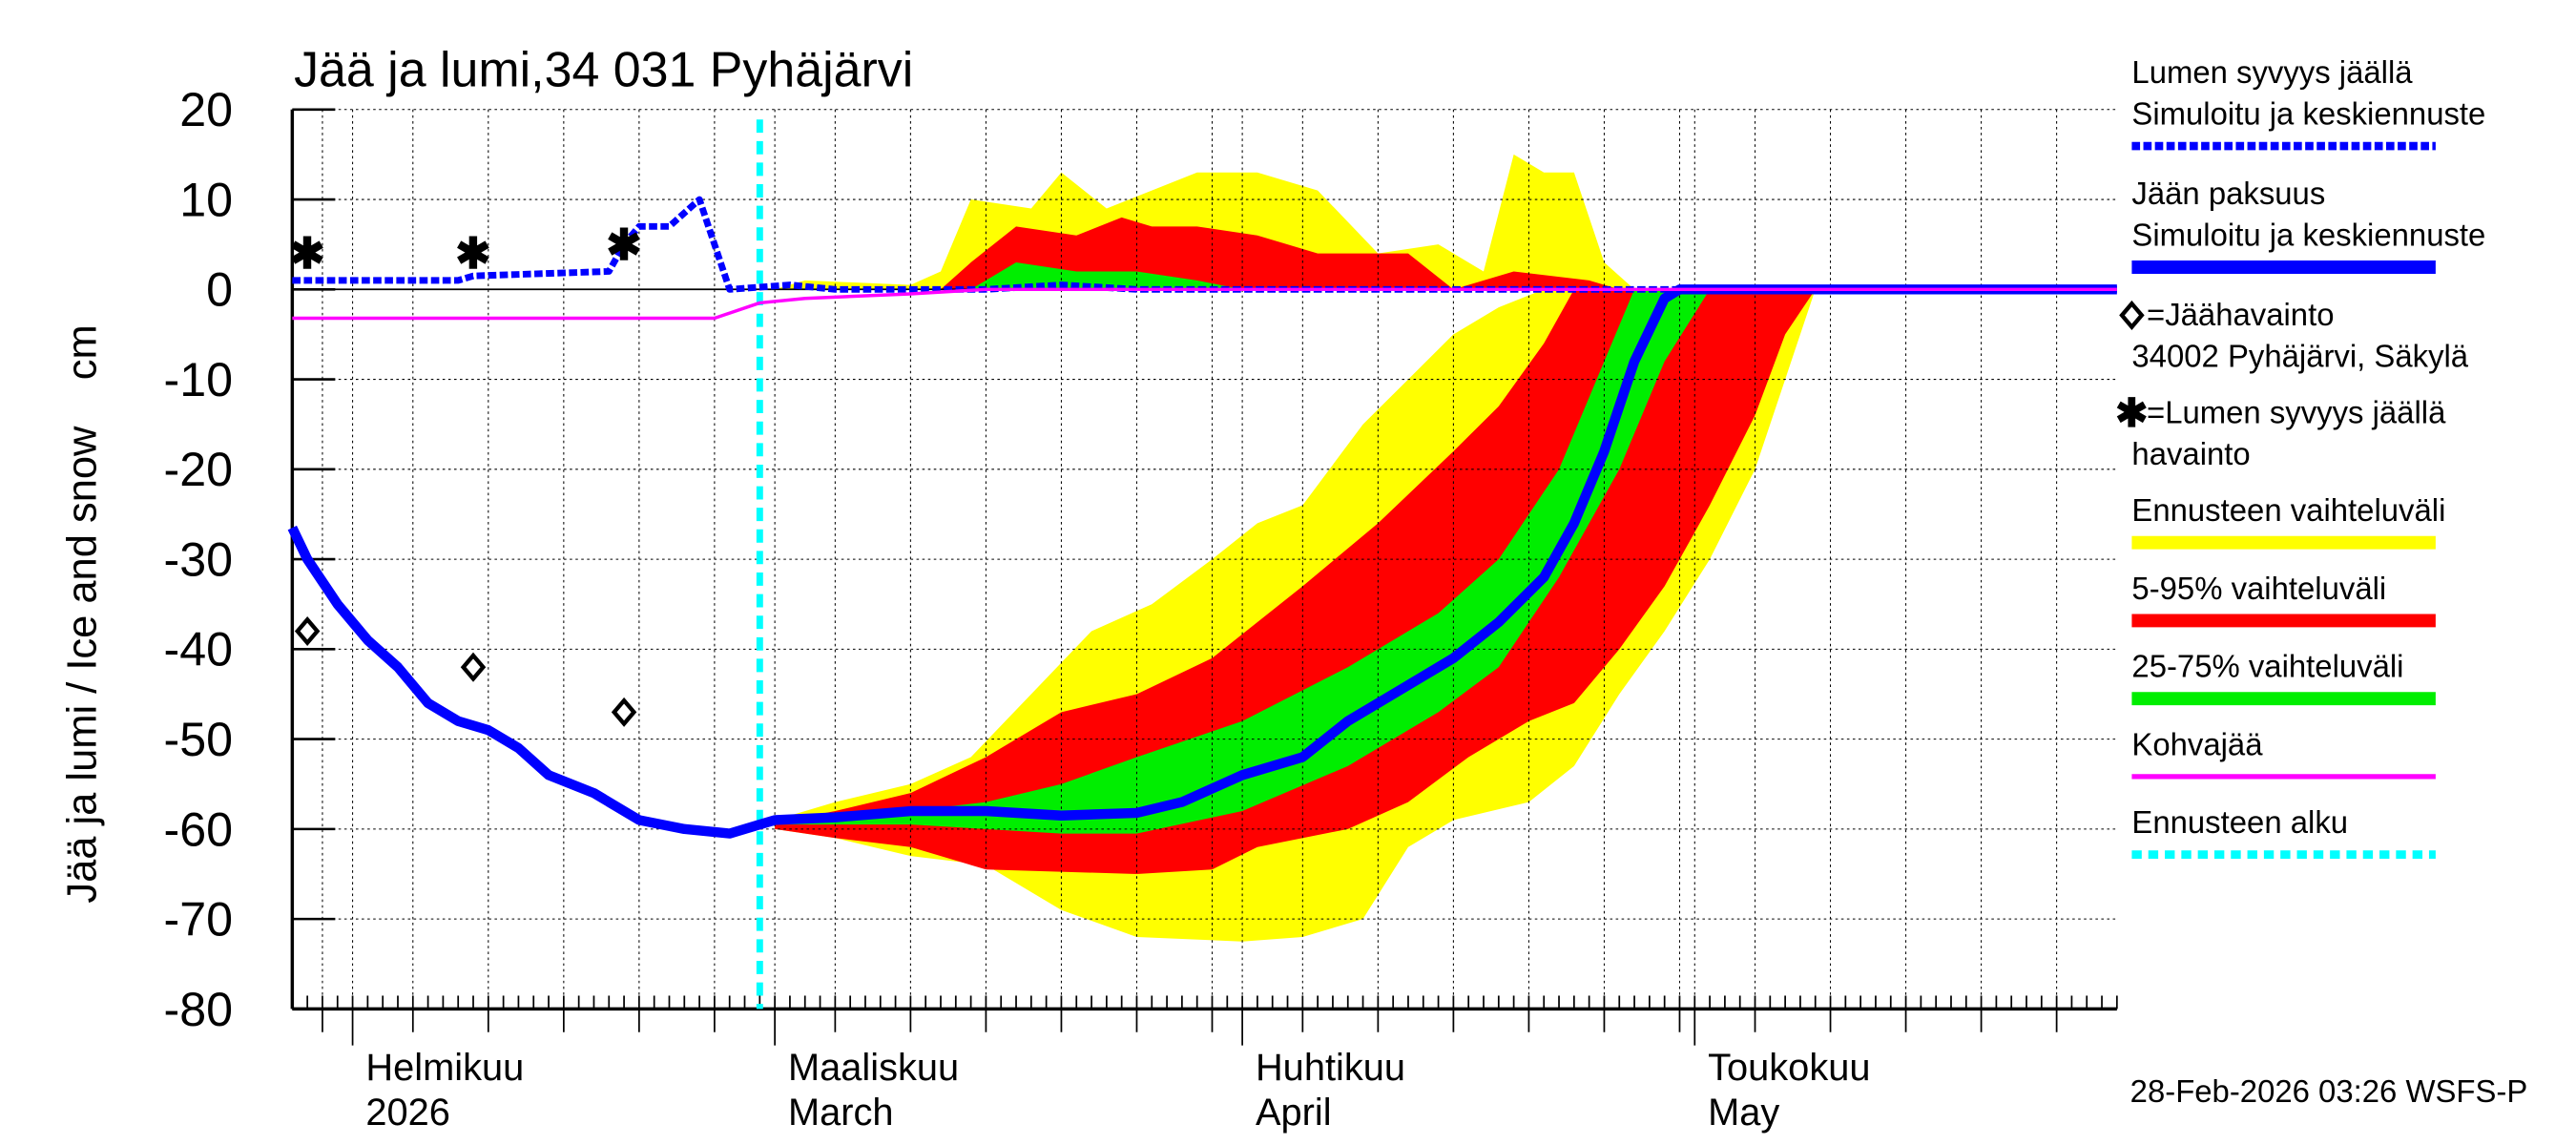  Describe the element at coordinates (2288, 510) in the screenshot. I see `legend-label: Ennusteen vaihteluväli` at that location.